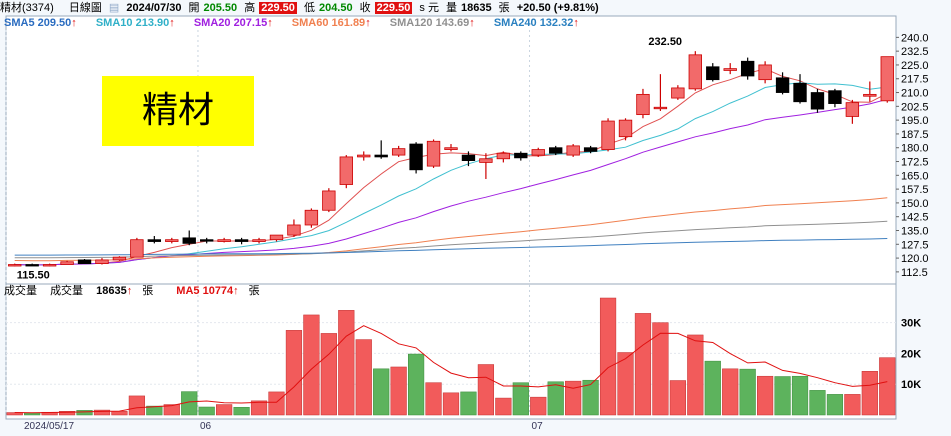  What do you see at coordinates (915, 107) in the screenshot?
I see `price-tick-label: 202.5` at bounding box center [915, 107].